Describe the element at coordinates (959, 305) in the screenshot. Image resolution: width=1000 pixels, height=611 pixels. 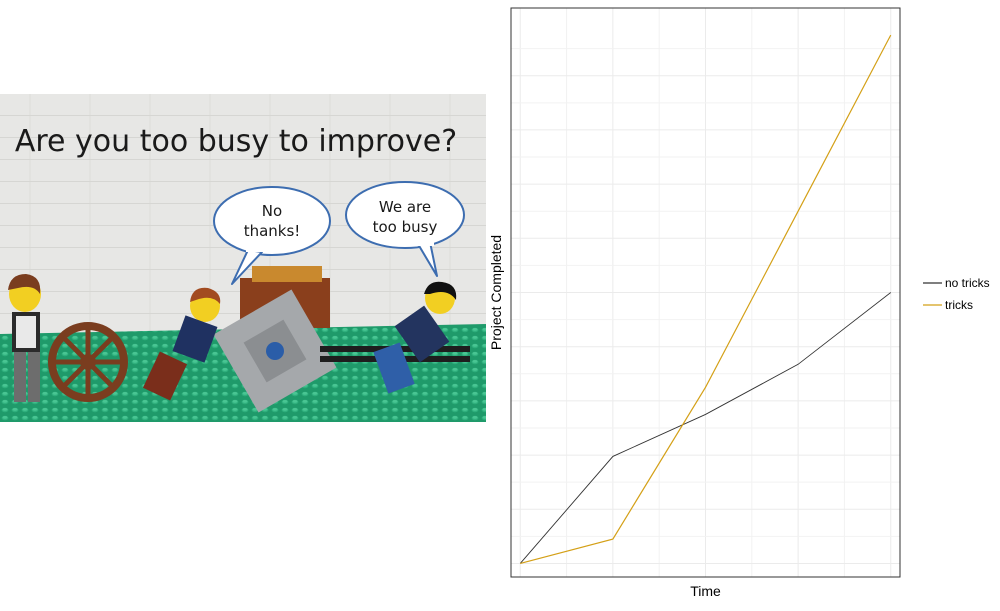
I see `legend-label-tricks: tricks` at that location.